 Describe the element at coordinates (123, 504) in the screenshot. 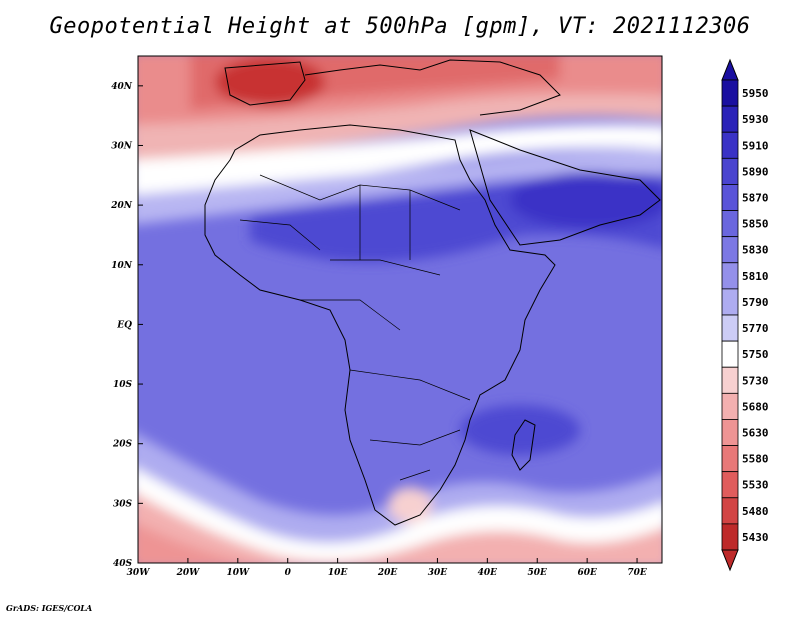

I see `lat-label: 30S` at that location.